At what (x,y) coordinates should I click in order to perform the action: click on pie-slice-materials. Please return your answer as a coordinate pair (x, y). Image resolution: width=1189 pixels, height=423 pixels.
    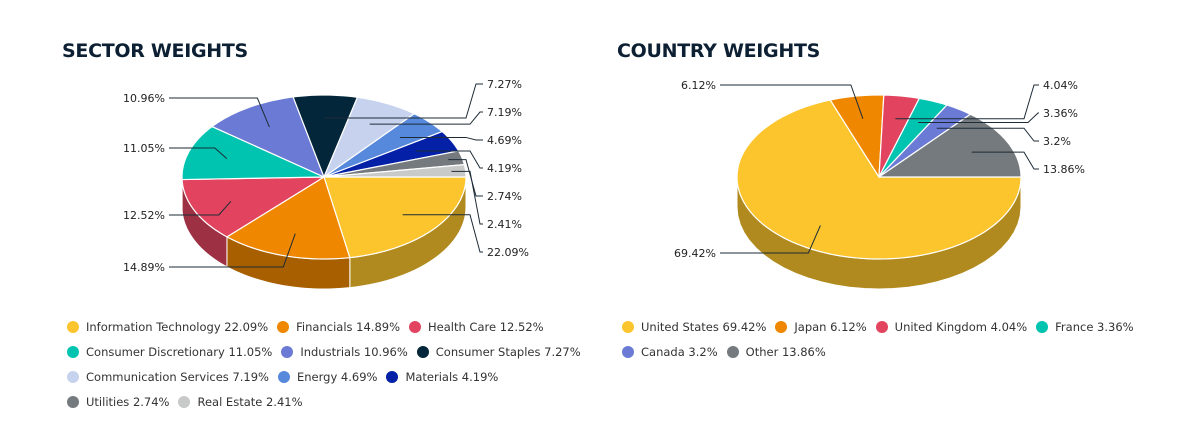
    Looking at the image, I should click on (391, 154).